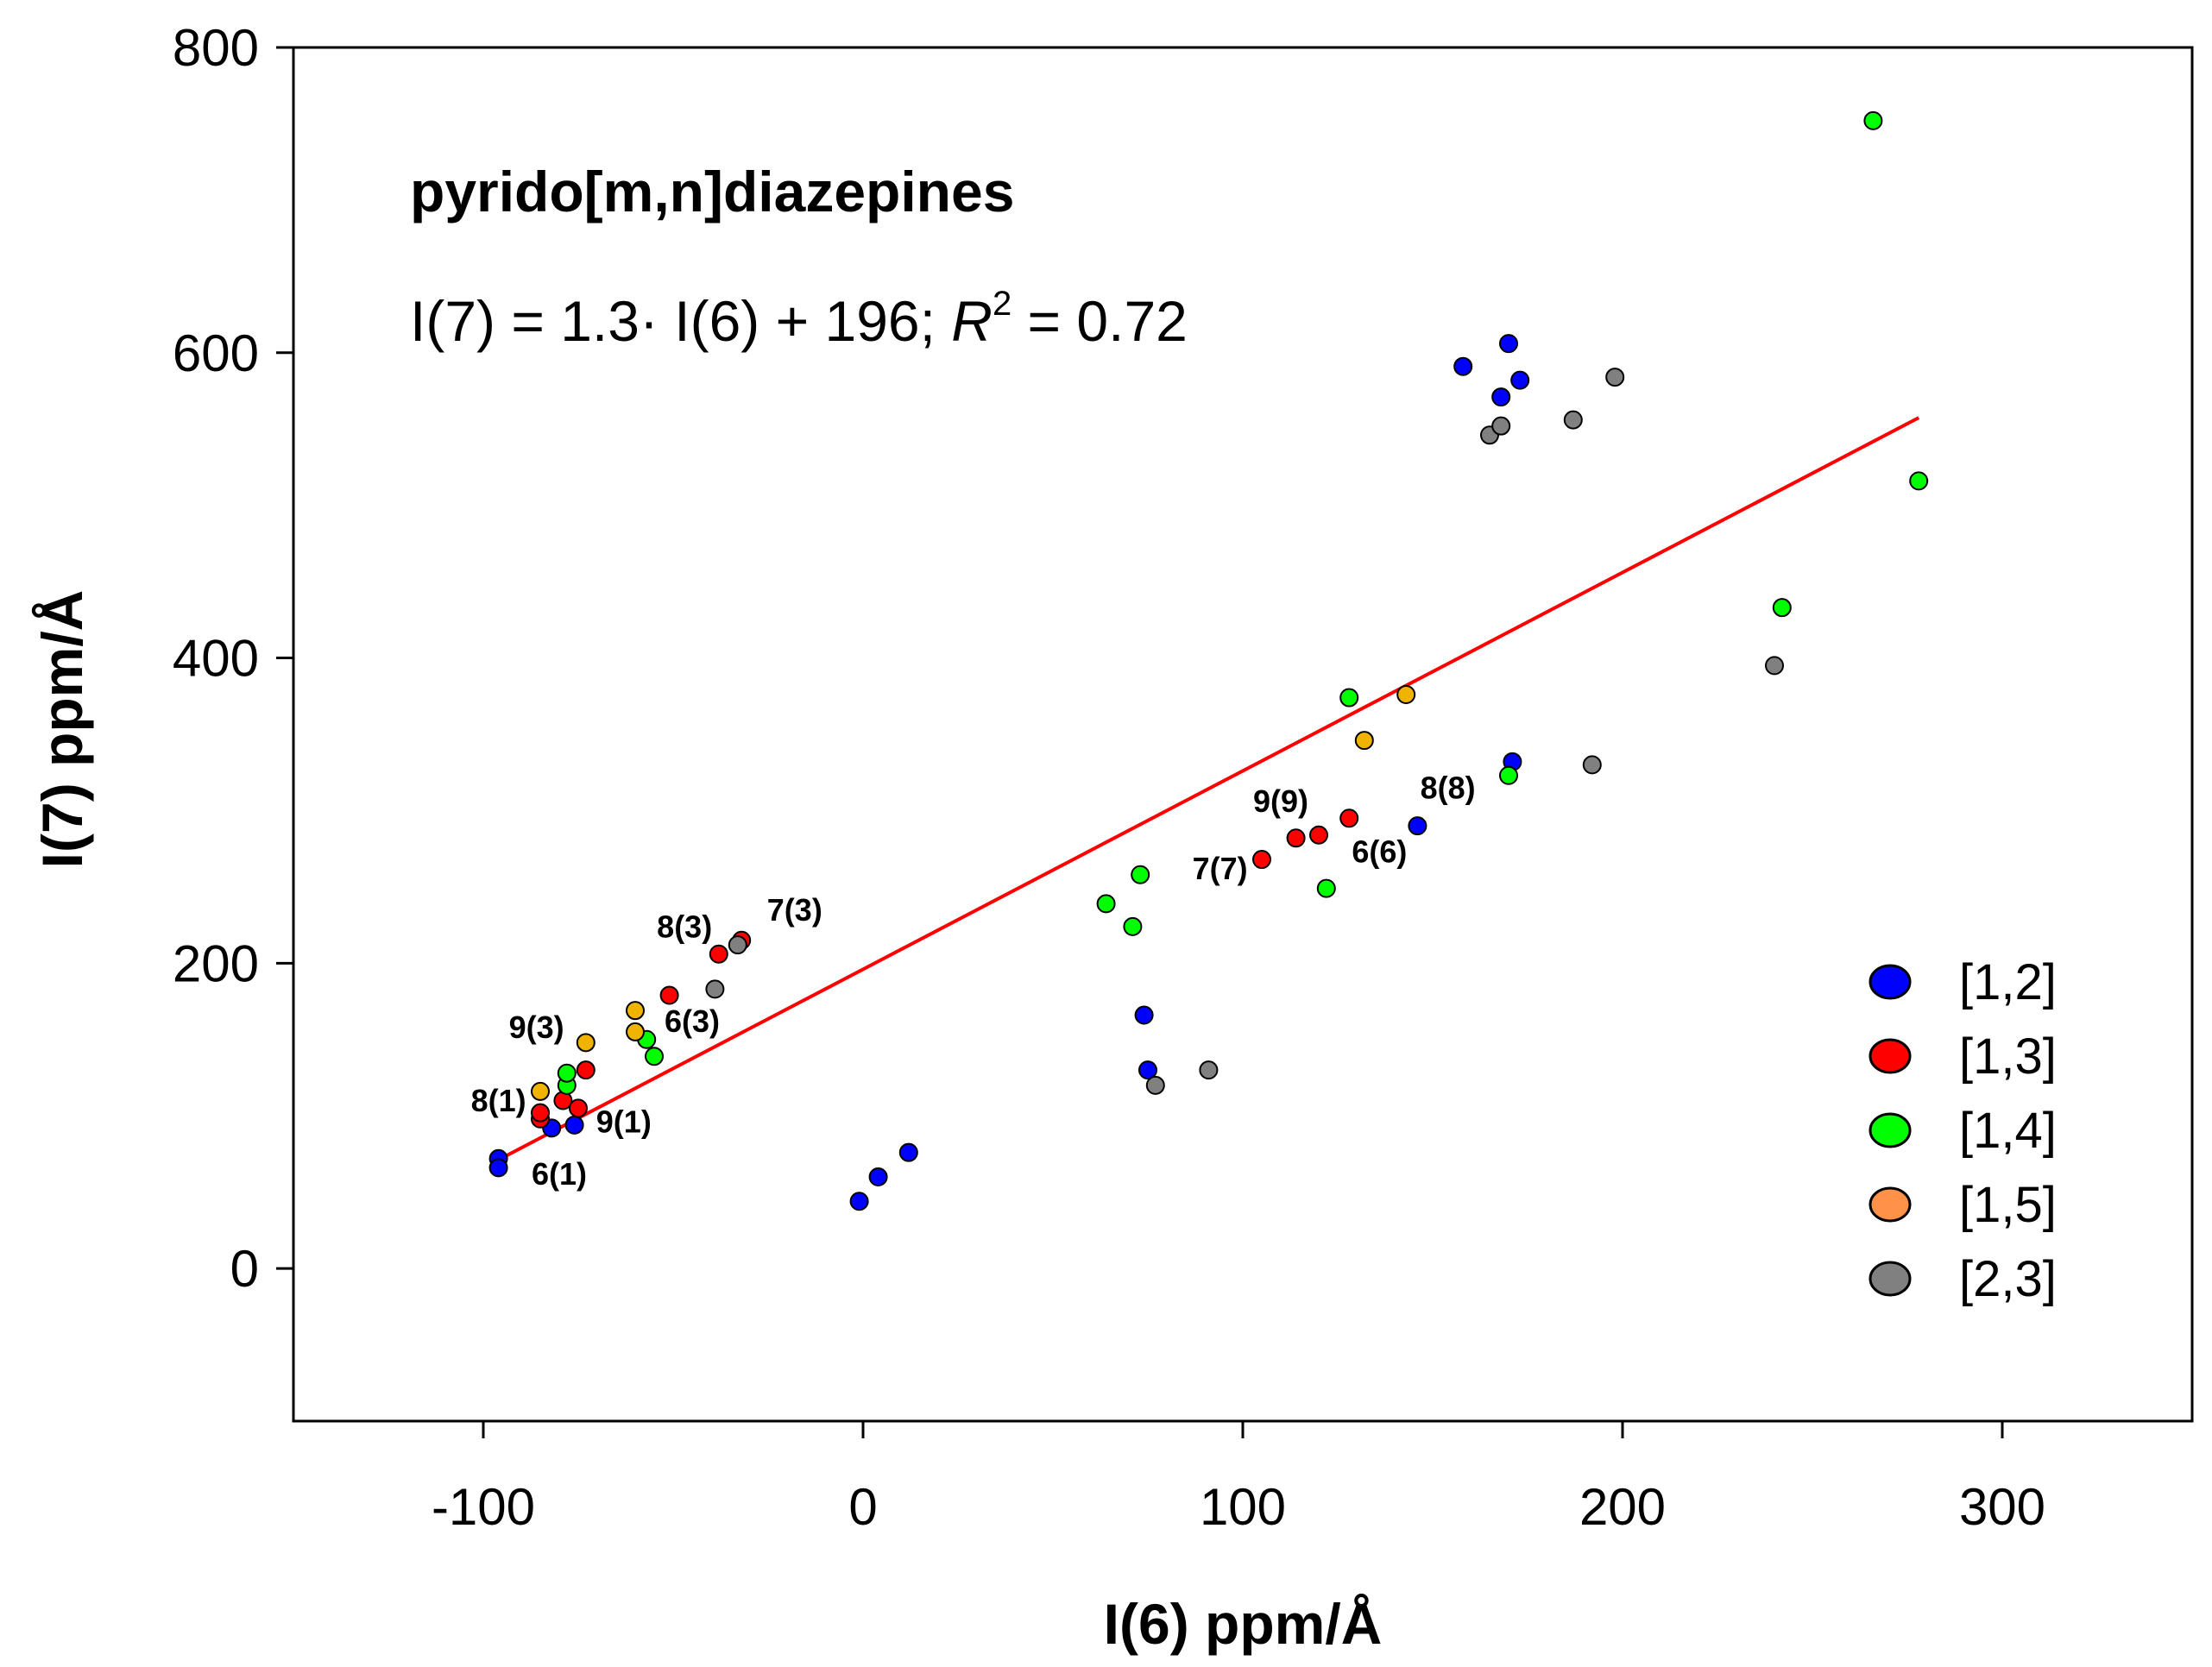  What do you see at coordinates (2008, 1057) in the screenshot?
I see `legend-label: [1,3]` at bounding box center [2008, 1057].